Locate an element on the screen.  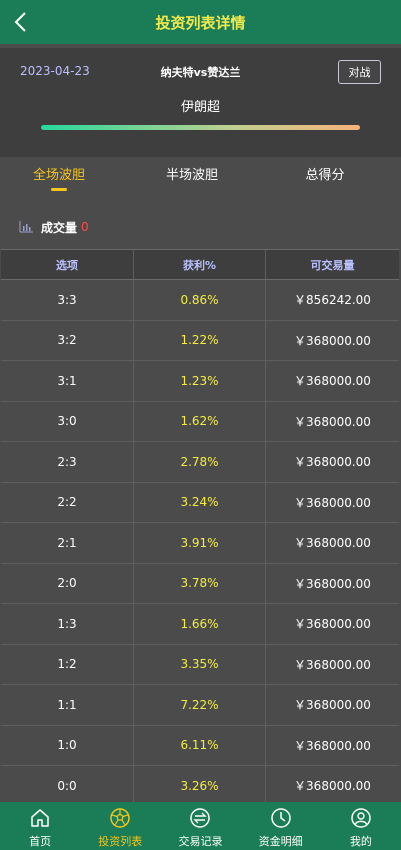
table-row: 3:2 1.22% ￥368000.00 is located at coordinates (200, 340).